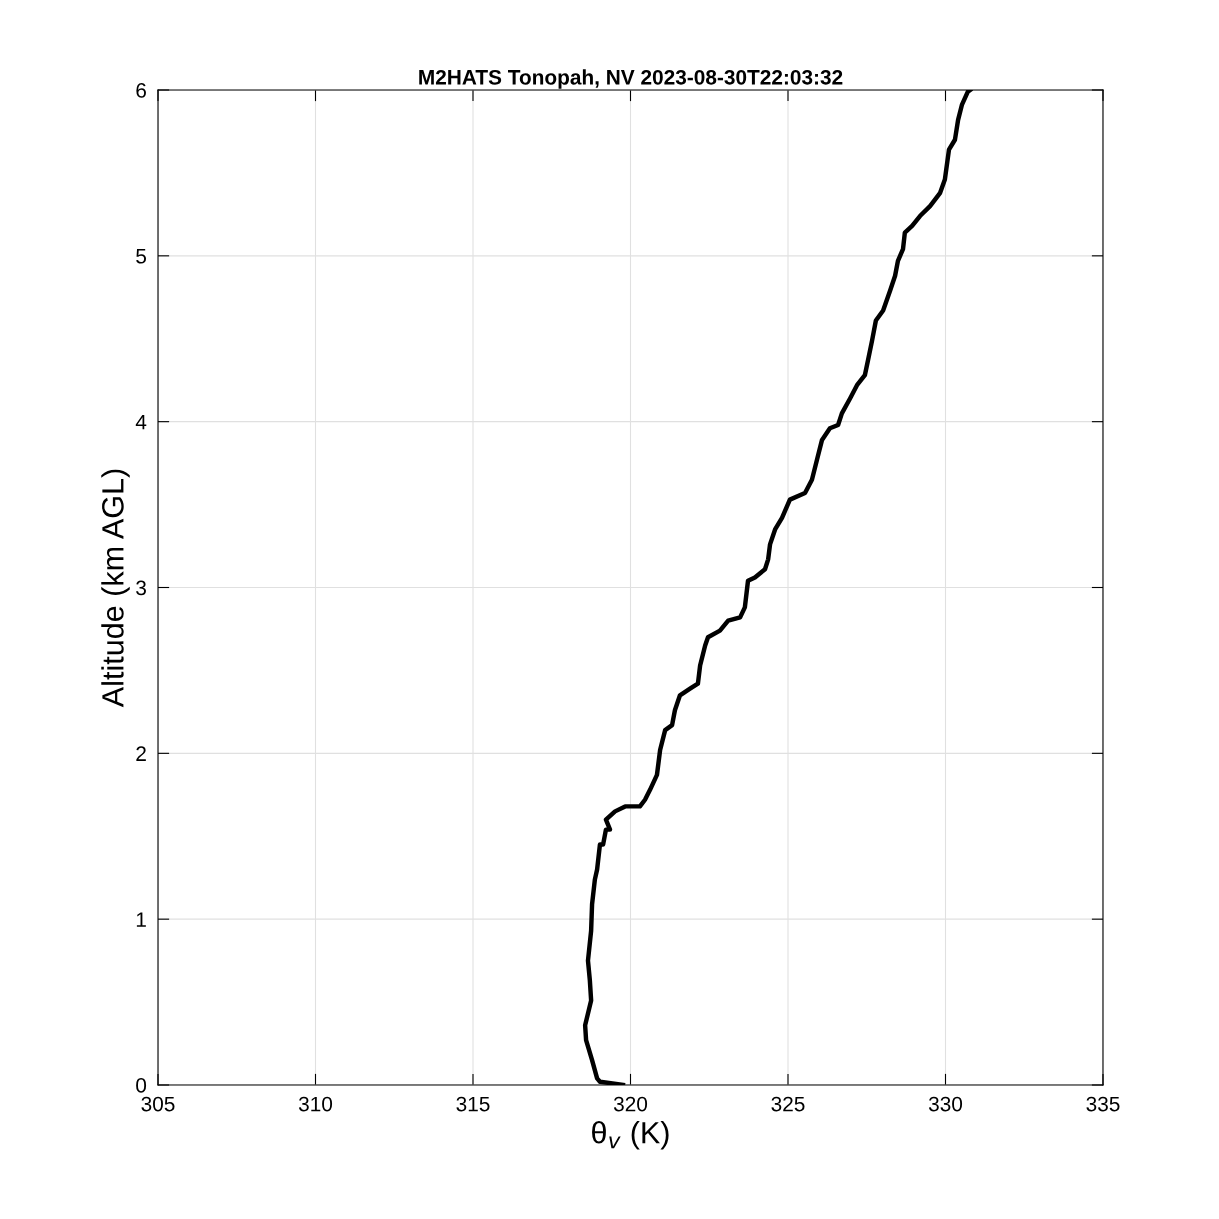  What do you see at coordinates (141, 1085) in the screenshot?
I see `y-tick-label: 0` at bounding box center [141, 1085].